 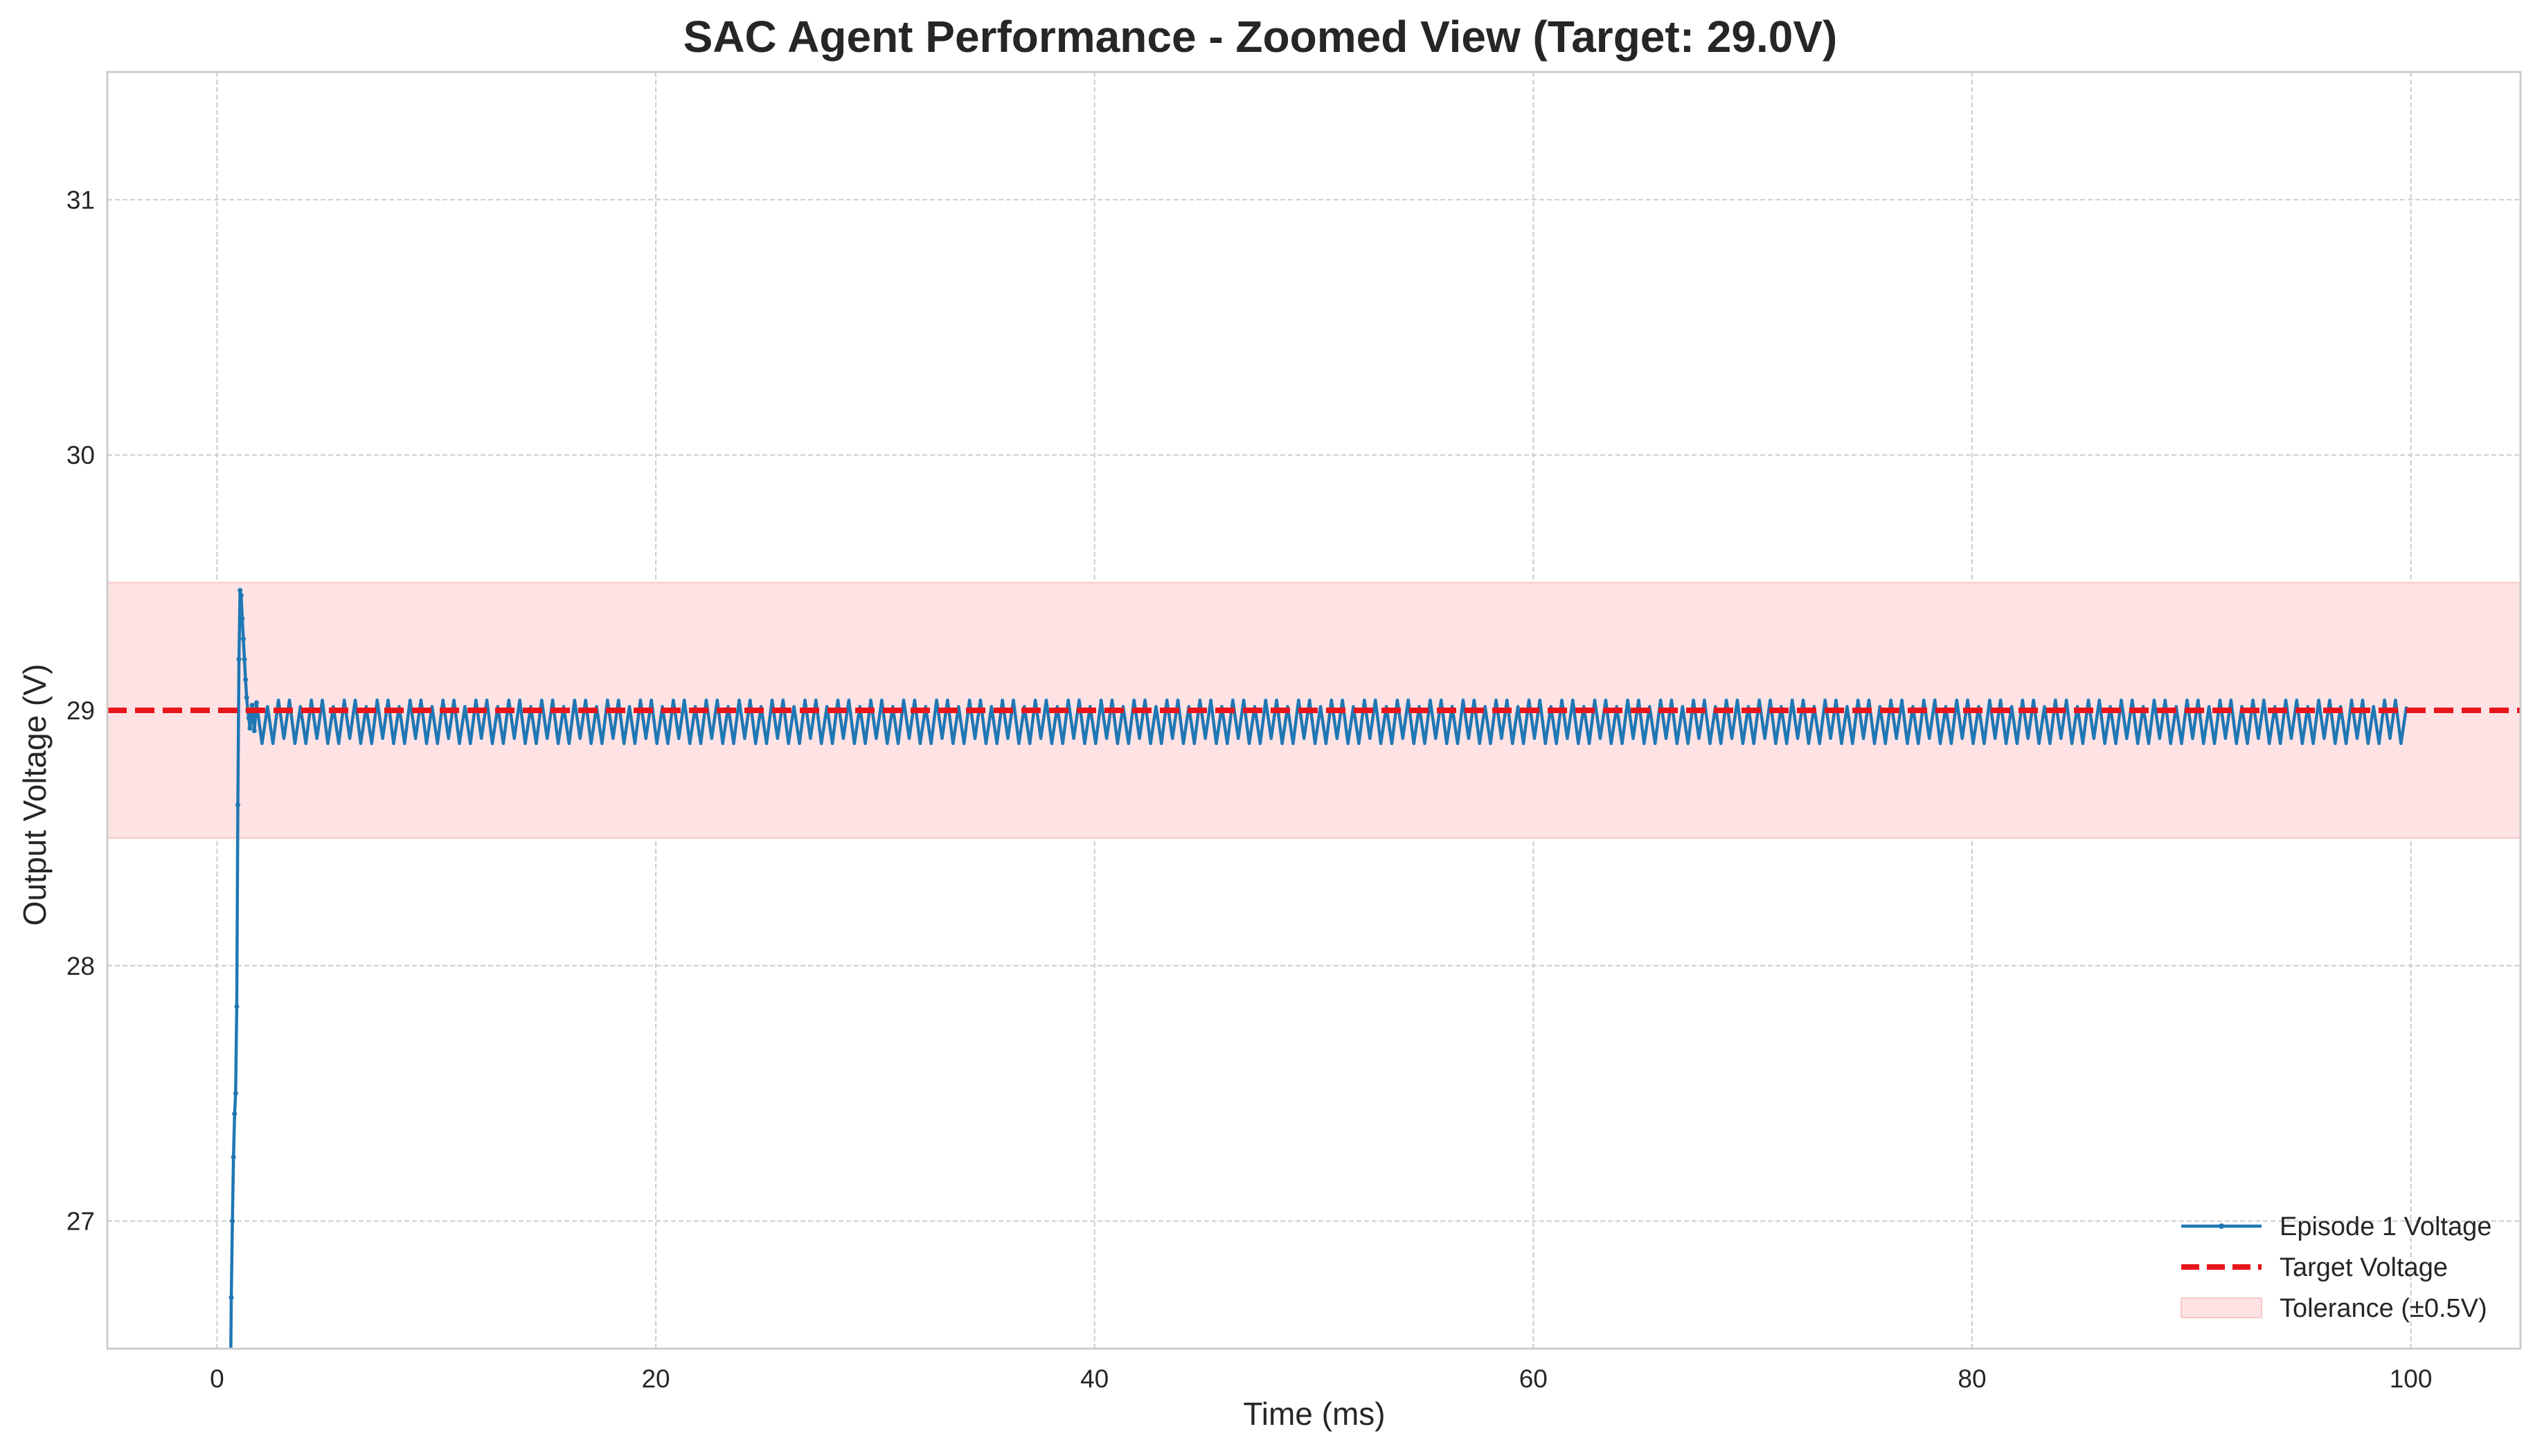 What do you see at coordinates (80, 1221) in the screenshot?
I see `y-tick-label: 27` at bounding box center [80, 1221].